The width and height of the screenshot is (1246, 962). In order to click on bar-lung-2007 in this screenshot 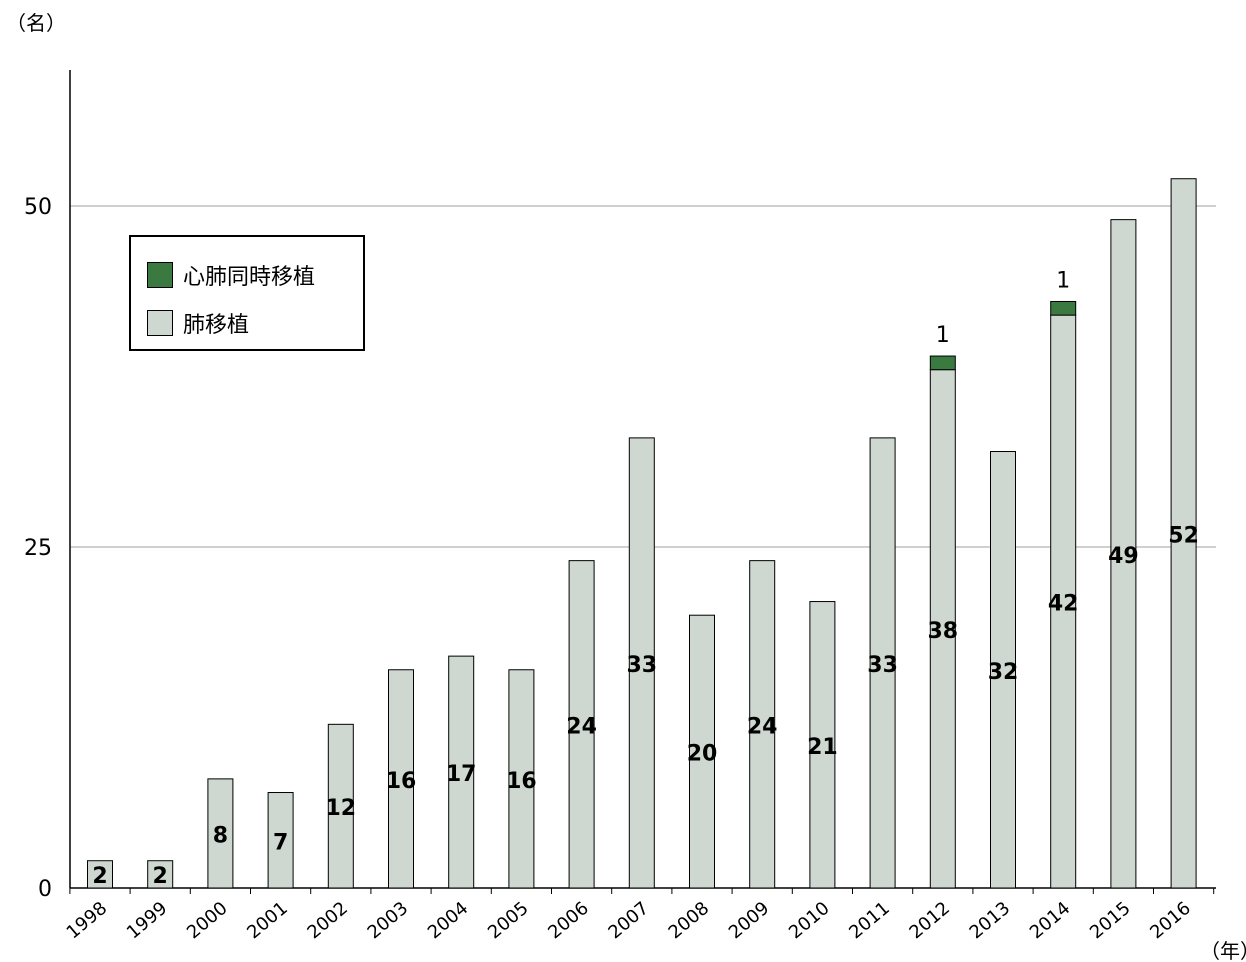, I will do `click(641, 663)`.